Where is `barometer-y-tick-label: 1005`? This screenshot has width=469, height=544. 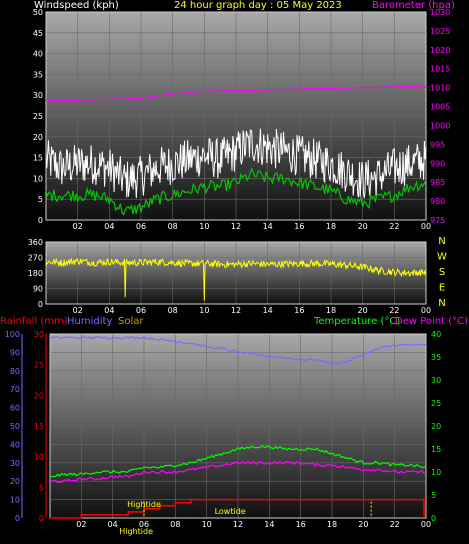 barometer-y-tick-label: 1005 is located at coordinates (440, 107).